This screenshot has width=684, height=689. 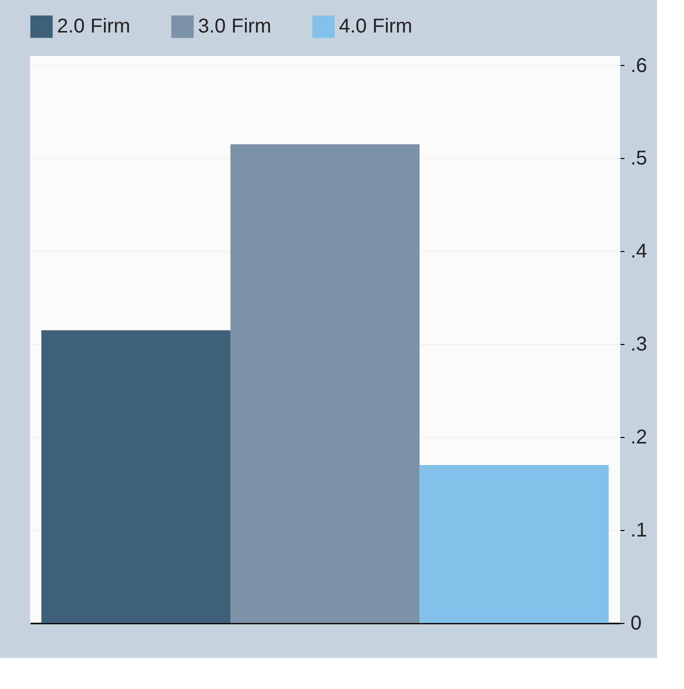 I want to click on y-tick-label: .1, so click(x=639, y=531).